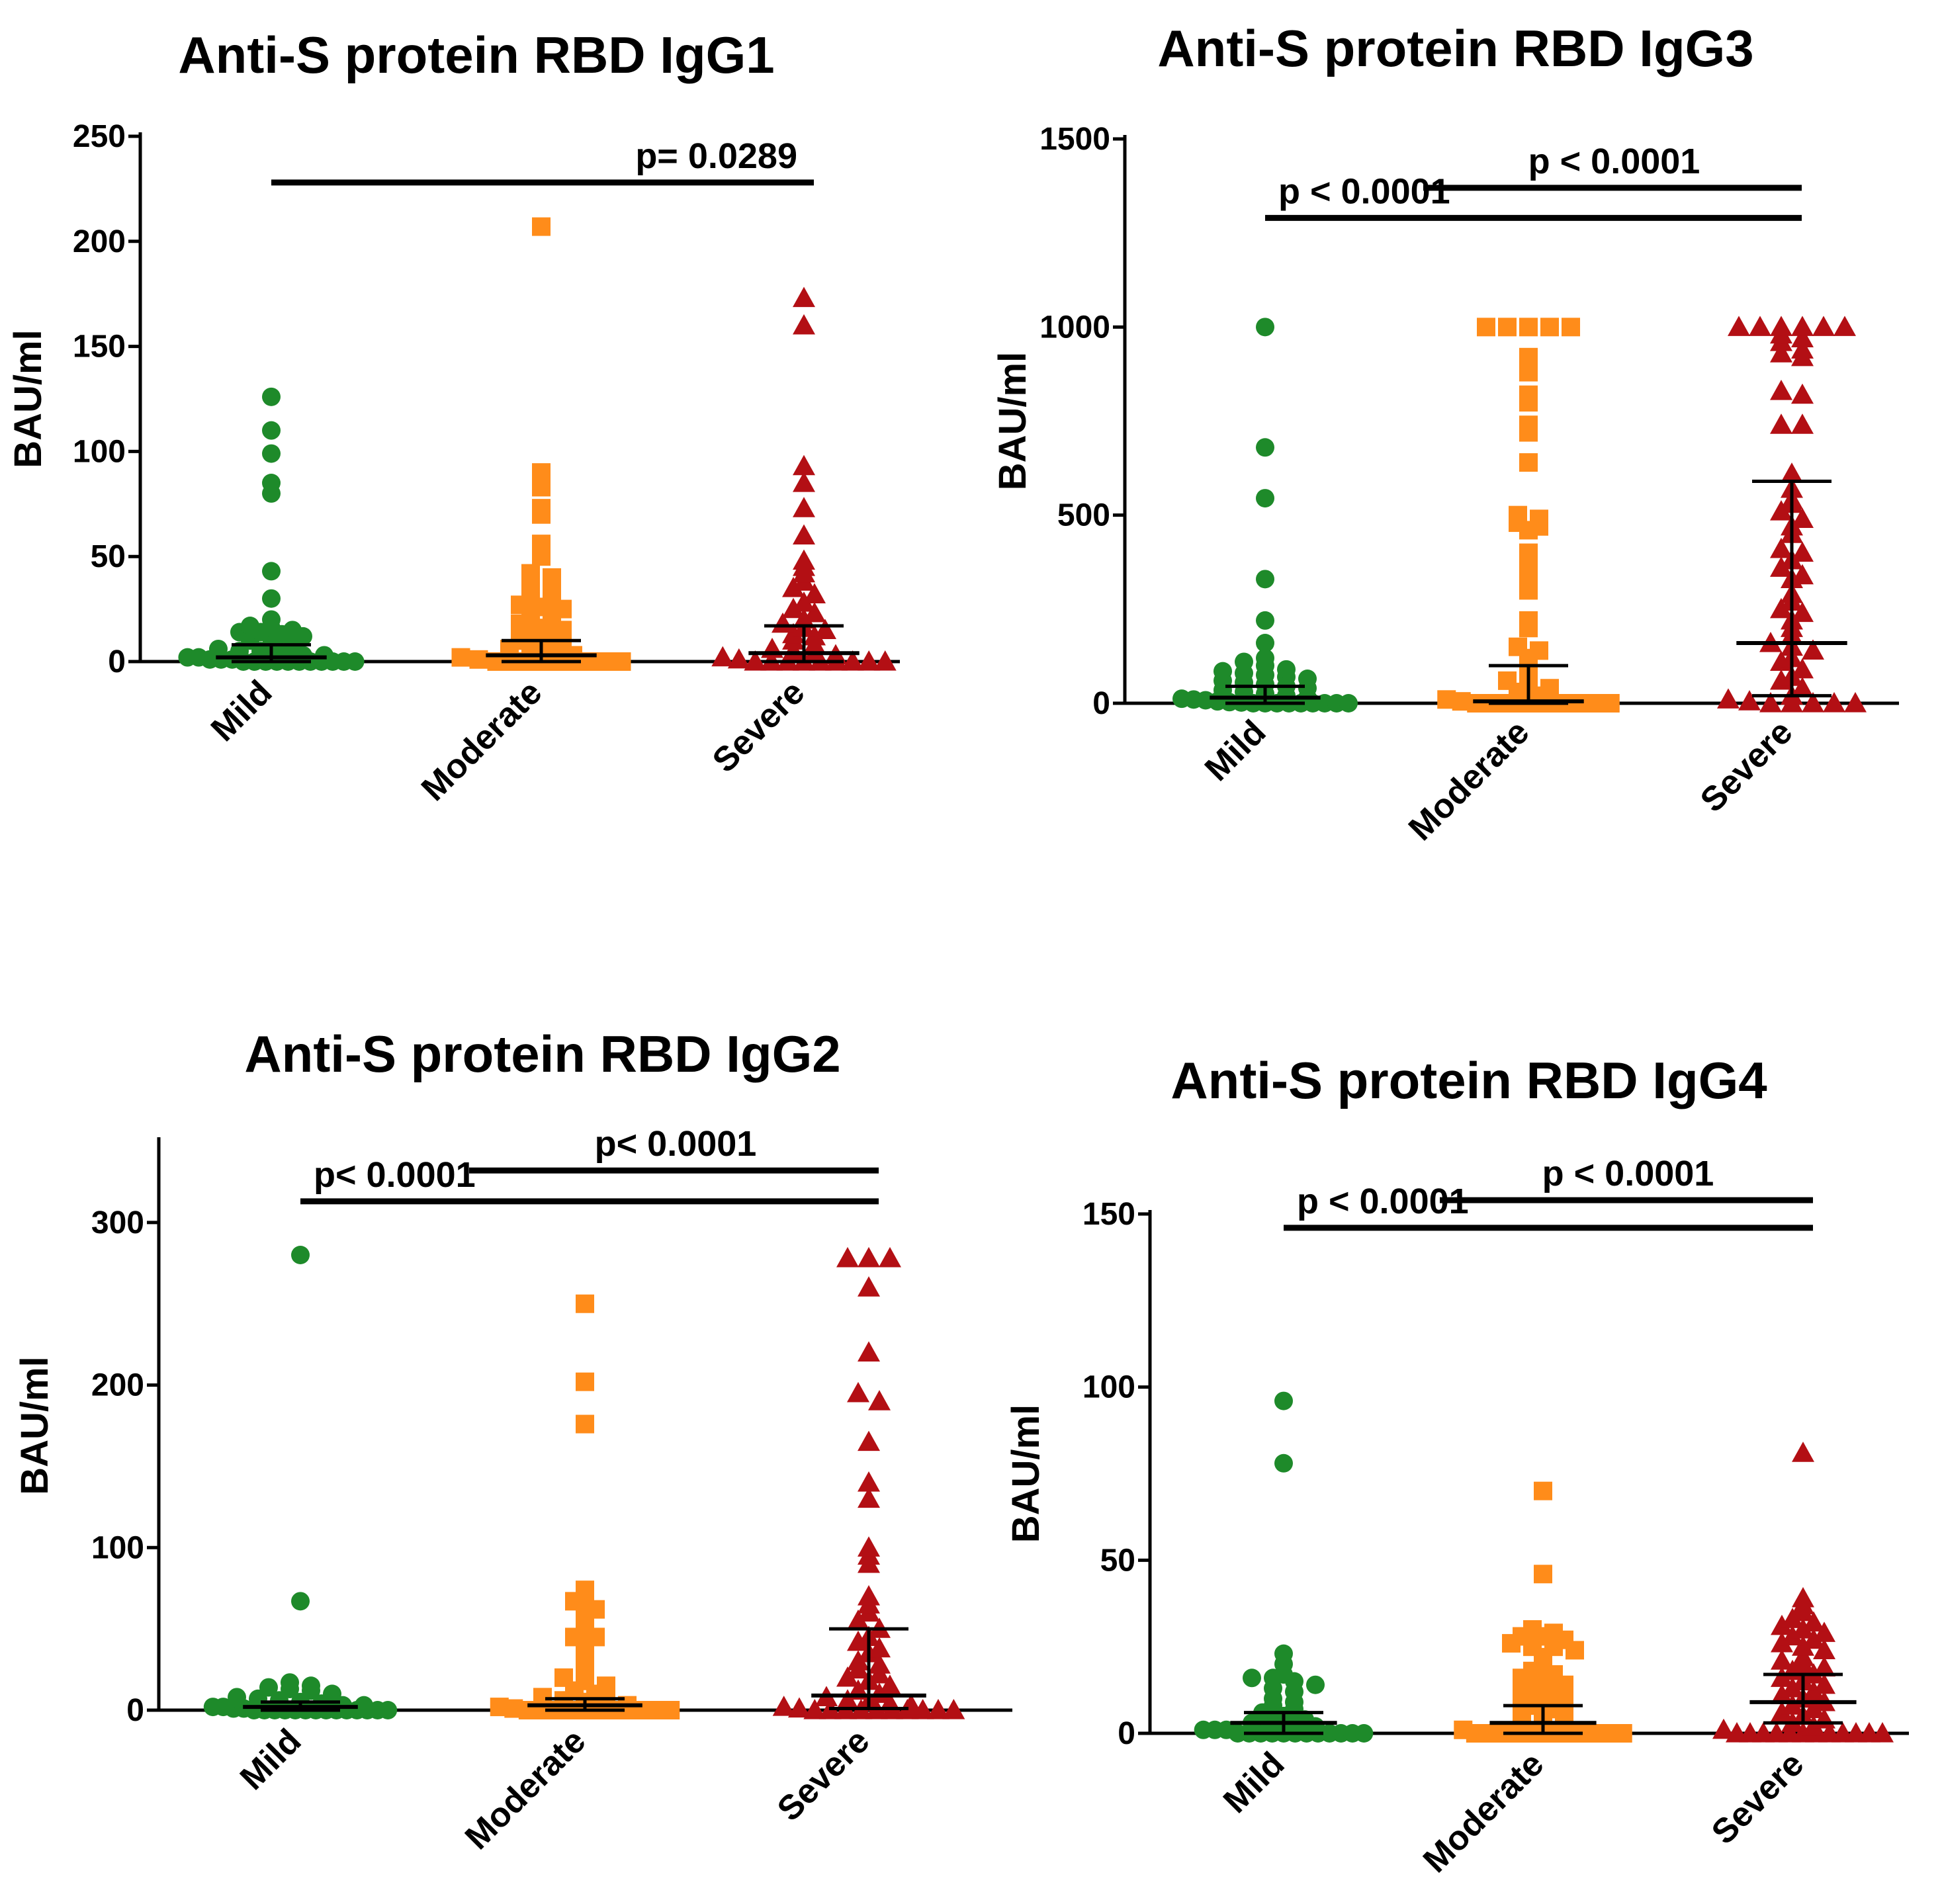  I want to click on chart-title: Anti-S protein RBD IgG3, so click(1455, 48).